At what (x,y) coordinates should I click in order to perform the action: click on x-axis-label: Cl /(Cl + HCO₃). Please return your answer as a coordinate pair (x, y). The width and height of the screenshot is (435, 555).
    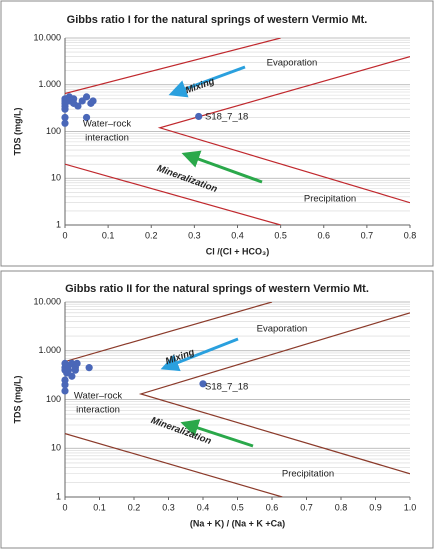
    Looking at the image, I should click on (237, 251).